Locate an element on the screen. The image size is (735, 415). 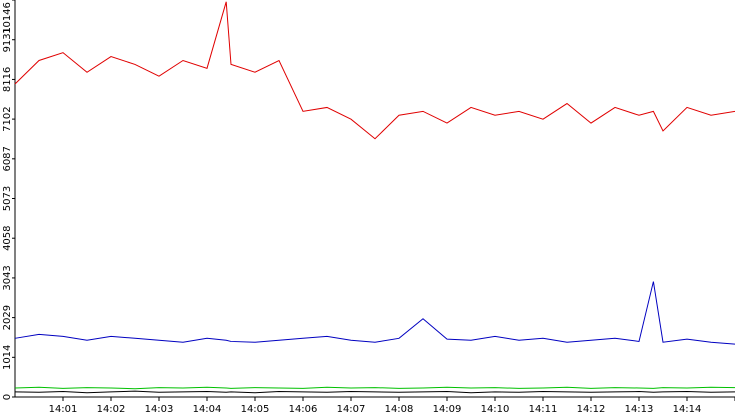
y-tick-label: 6087 is located at coordinates (7, 158).